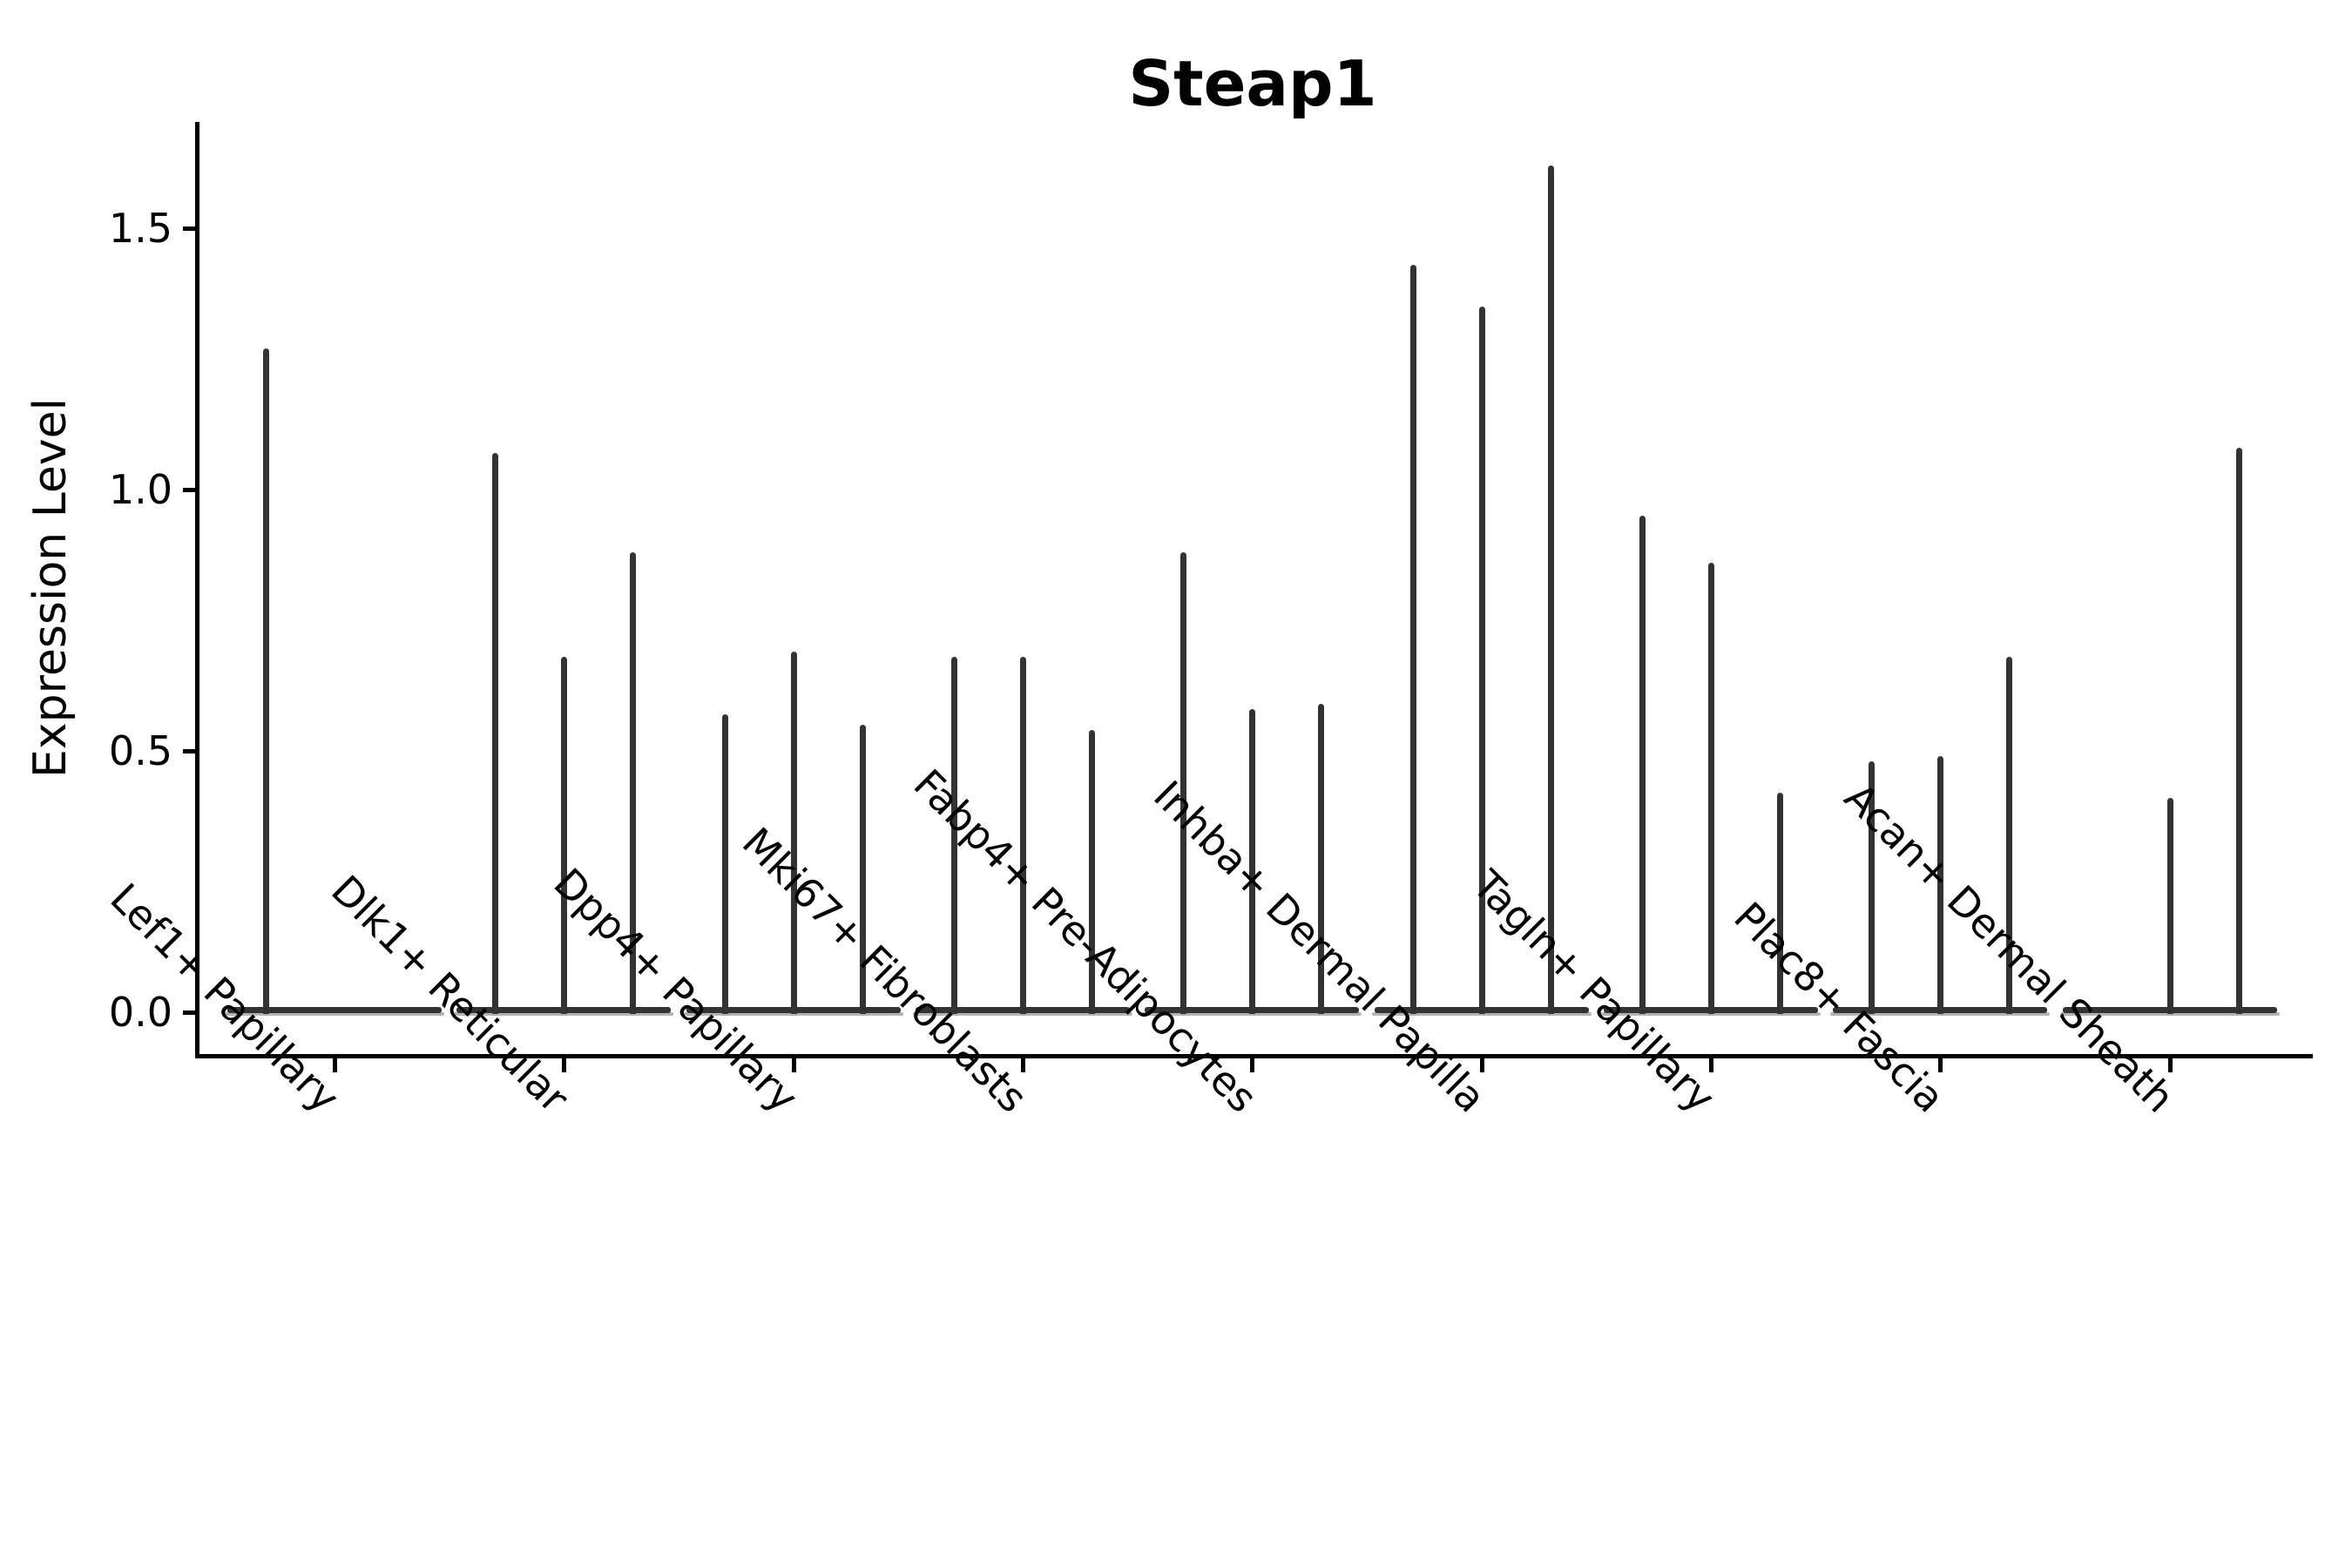 The width and height of the screenshot is (2352, 1568). What do you see at coordinates (140, 490) in the screenshot?
I see `y-tick-label: 1.0` at bounding box center [140, 490].